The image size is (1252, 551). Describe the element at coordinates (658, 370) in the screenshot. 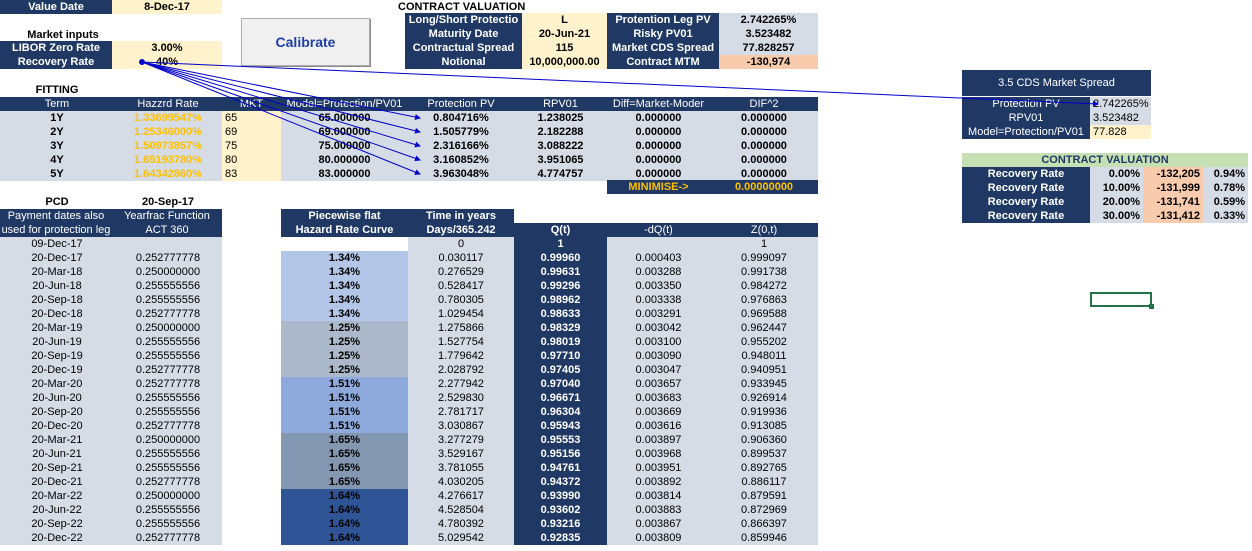

I see `schedule-dq: 0.003047` at that location.